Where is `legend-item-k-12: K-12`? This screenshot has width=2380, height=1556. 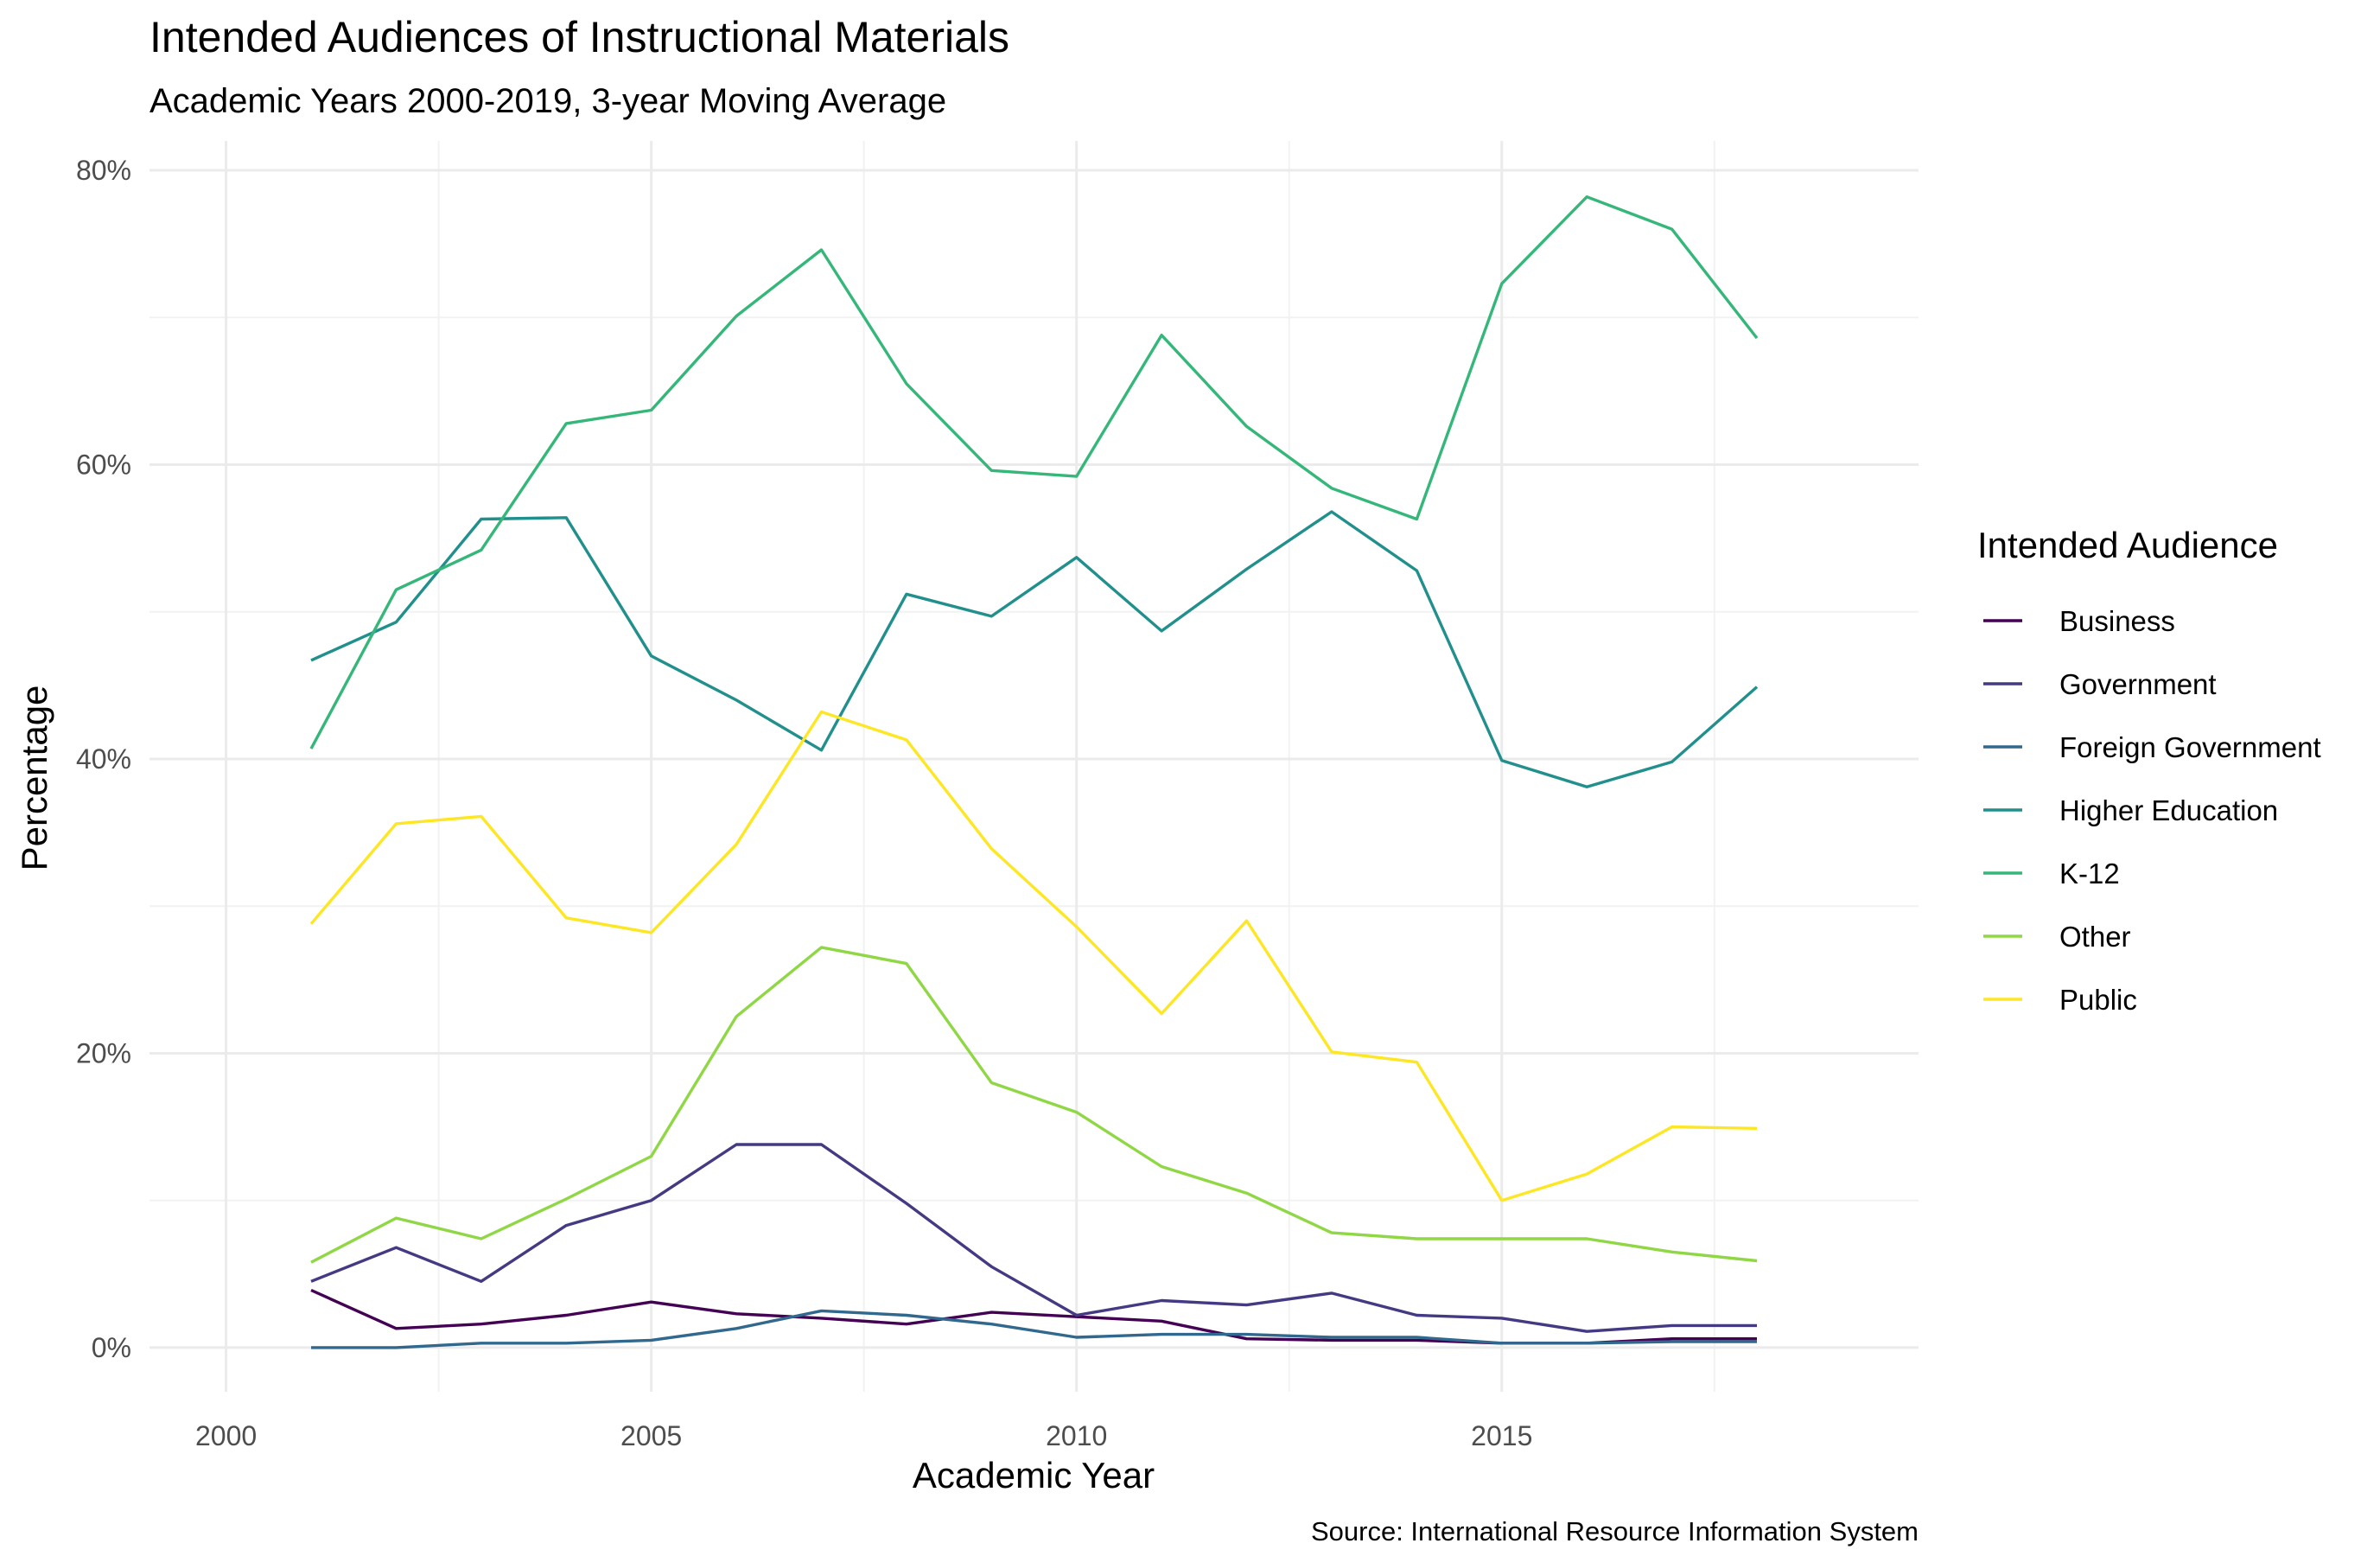 legend-item-k-12: K-12 is located at coordinates (2052, 874).